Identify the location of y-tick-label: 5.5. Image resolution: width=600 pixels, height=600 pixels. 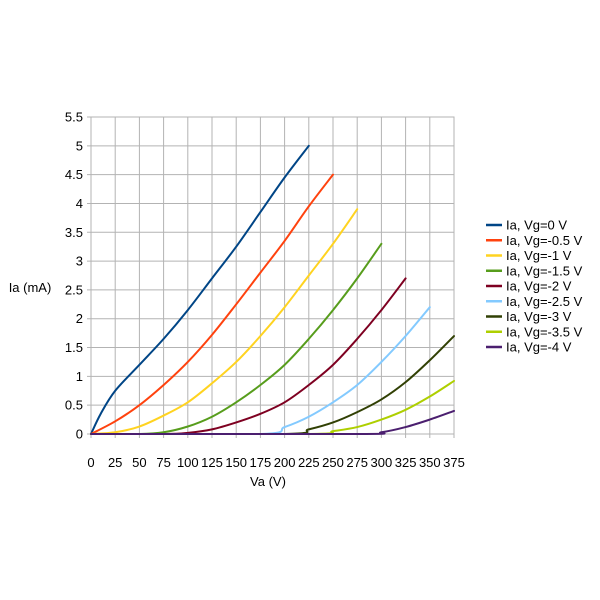
(74, 117).